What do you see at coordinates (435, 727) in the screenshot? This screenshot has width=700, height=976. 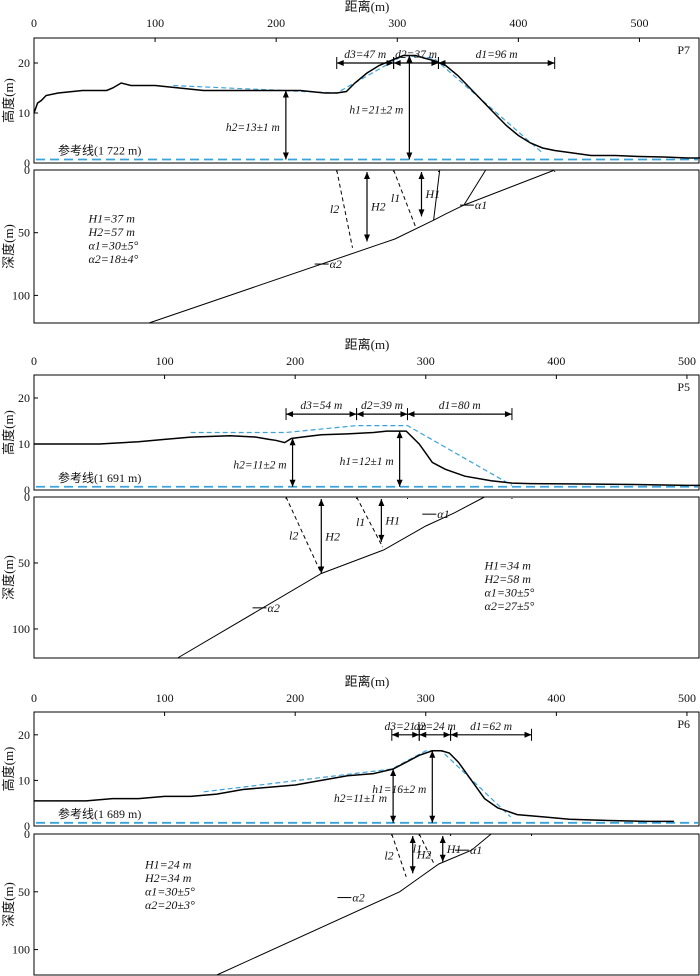 I see `d2-label: d2=24 m` at bounding box center [435, 727].